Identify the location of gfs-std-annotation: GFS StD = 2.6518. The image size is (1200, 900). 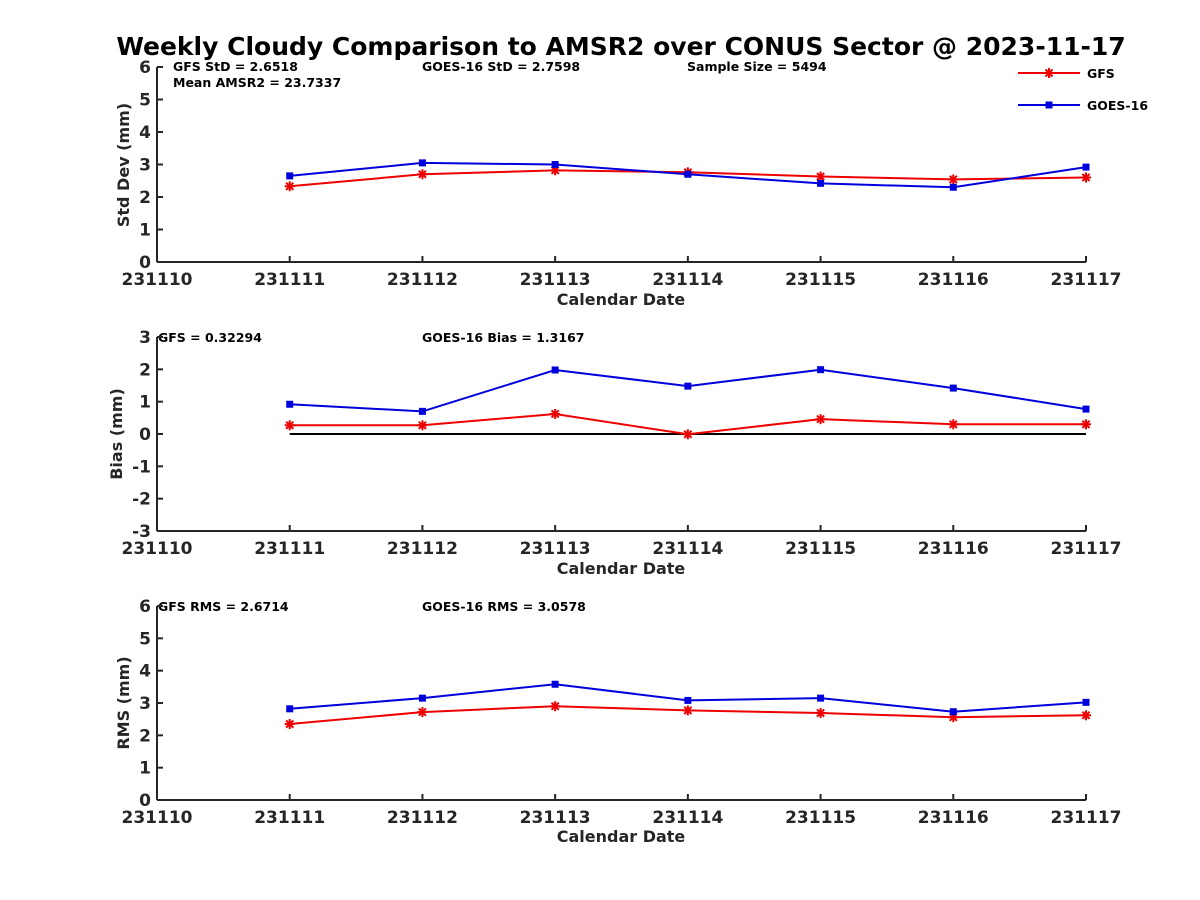
(235, 66).